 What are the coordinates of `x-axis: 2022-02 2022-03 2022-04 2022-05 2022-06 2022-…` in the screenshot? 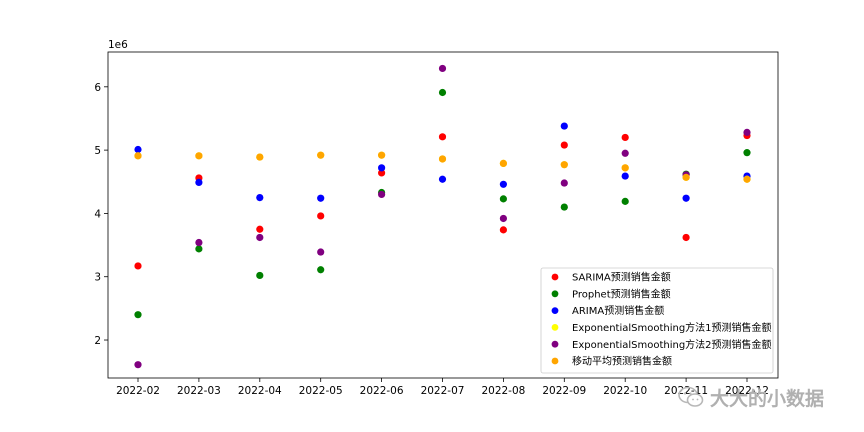 It's located at (442, 387).